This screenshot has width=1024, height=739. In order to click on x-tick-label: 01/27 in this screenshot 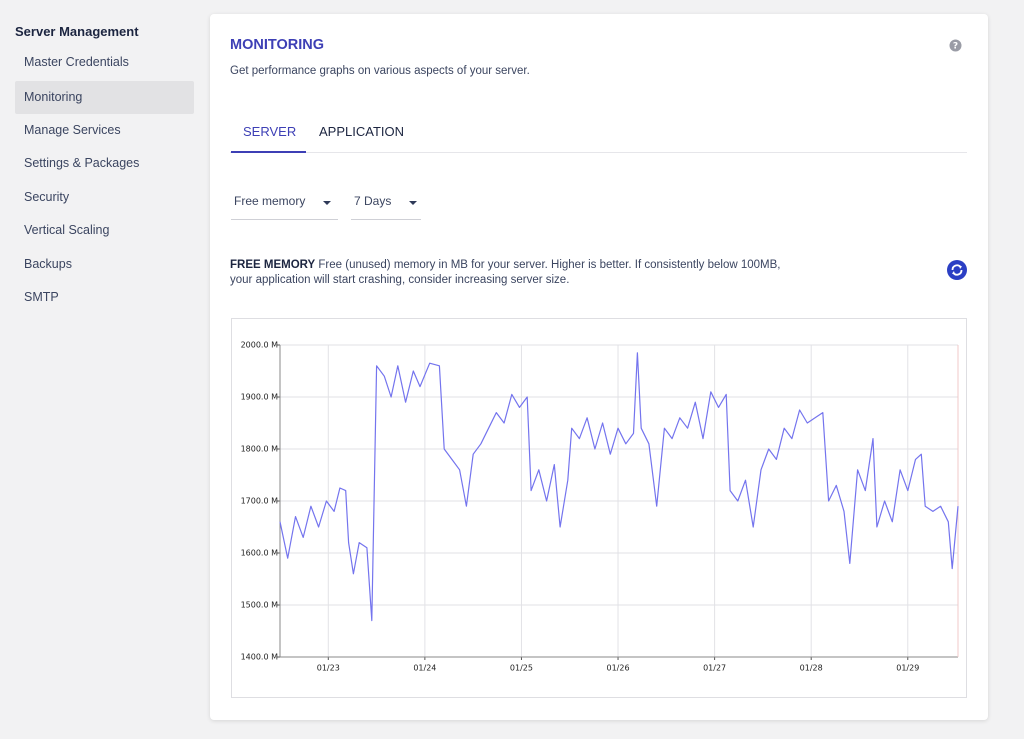, I will do `click(714, 668)`.